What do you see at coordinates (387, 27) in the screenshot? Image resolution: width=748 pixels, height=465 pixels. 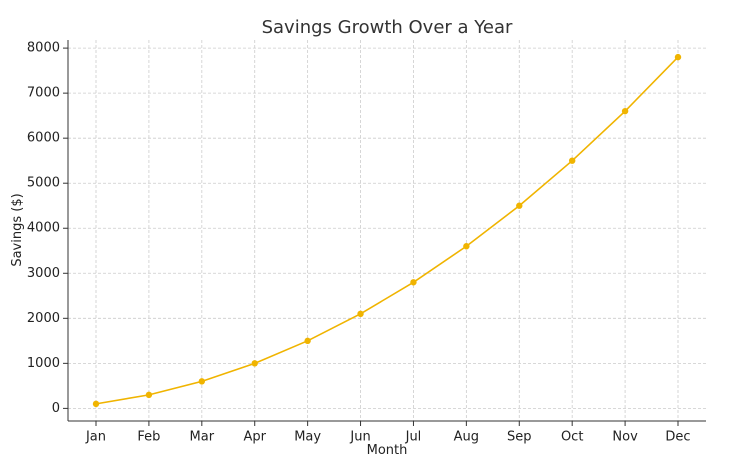 I see `chart-title: Savings Growth Over a Year` at bounding box center [387, 27].